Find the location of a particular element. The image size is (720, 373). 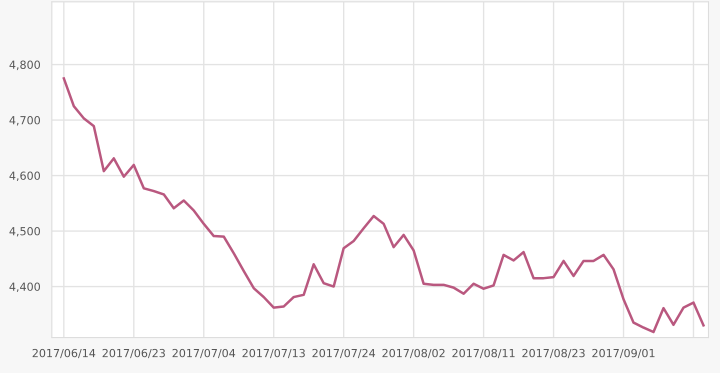

y-tick-label: 4,500 is located at coordinates (24, 232).